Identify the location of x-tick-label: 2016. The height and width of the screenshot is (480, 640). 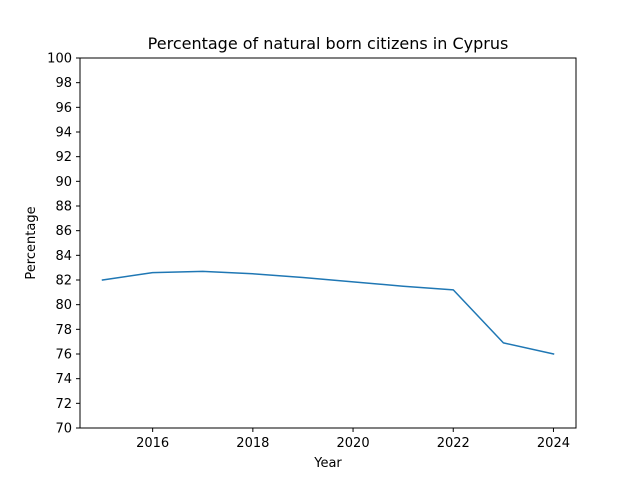
(152, 443).